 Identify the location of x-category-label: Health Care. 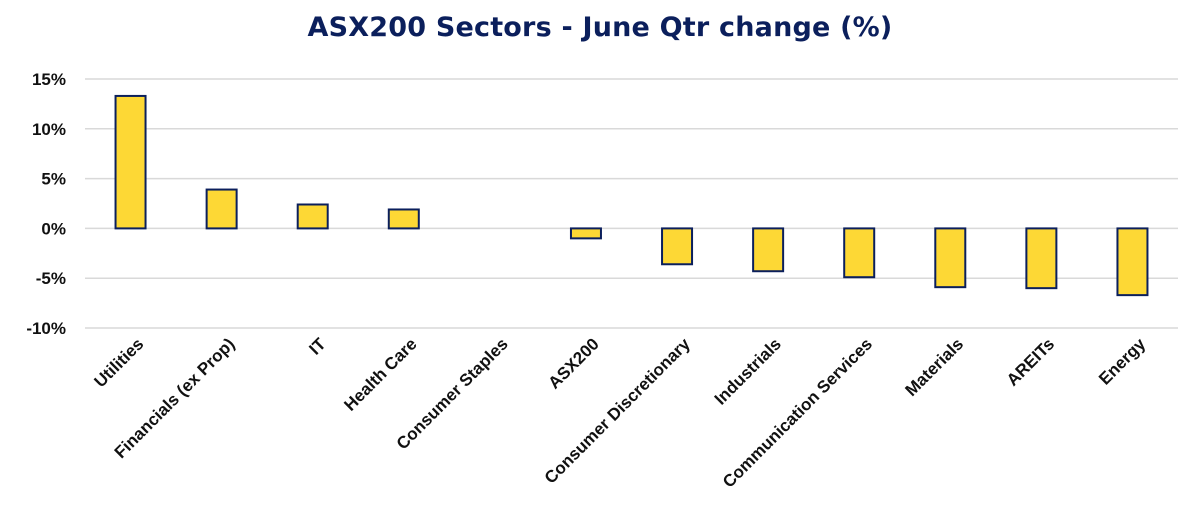
(380, 374).